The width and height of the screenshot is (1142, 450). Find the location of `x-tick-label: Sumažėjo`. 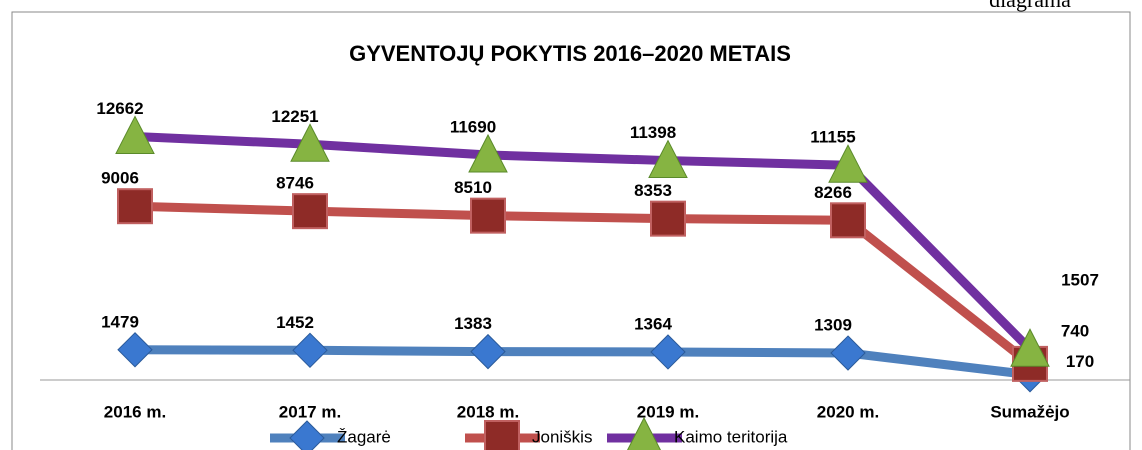

x-tick-label: Sumažėjo is located at coordinates (1029, 411).